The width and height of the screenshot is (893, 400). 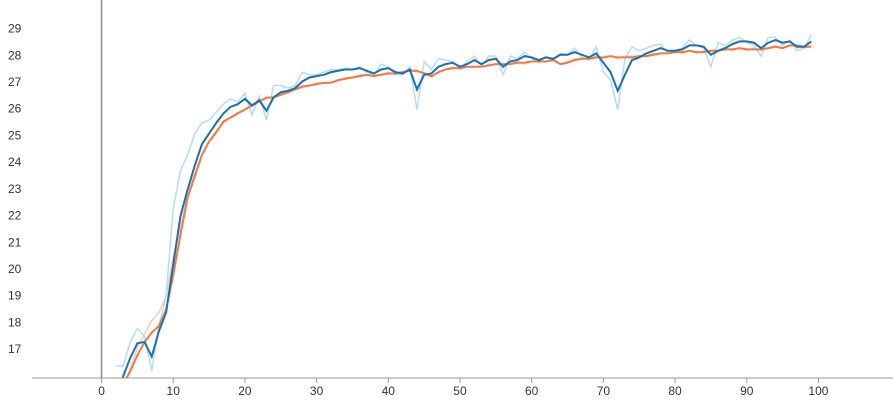 What do you see at coordinates (460, 391) in the screenshot?
I see `x-tick-label: 50` at bounding box center [460, 391].